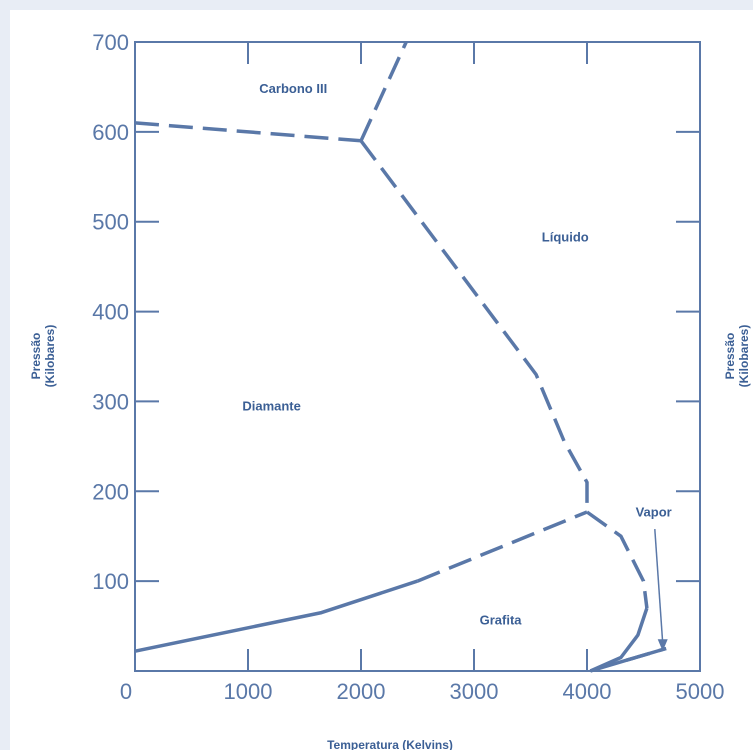 Image resolution: width=753 pixels, height=750 pixels. What do you see at coordinates (110, 491) in the screenshot?
I see `y-tick-label: 200` at bounding box center [110, 491].